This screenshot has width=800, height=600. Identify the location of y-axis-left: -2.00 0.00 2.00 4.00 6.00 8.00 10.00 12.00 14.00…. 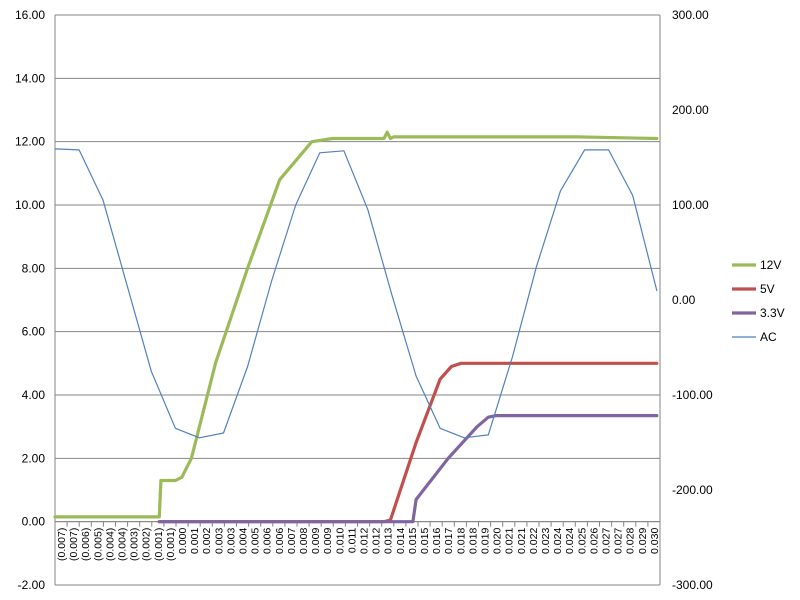
(30, 300).